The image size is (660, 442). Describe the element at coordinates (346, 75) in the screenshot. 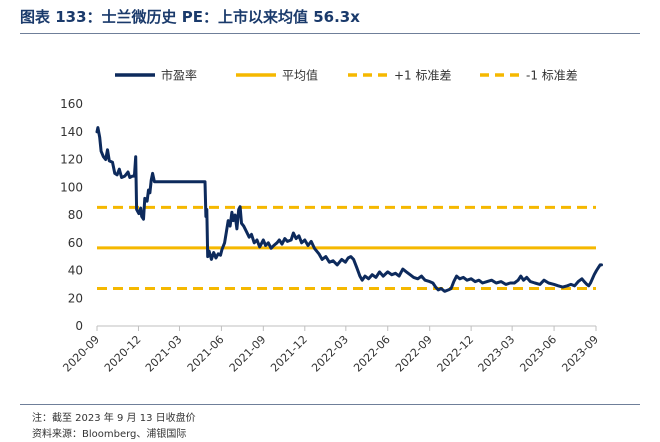

I see `legend: 市盈率 平均值 +1 标准差 -1 标准差` at that location.